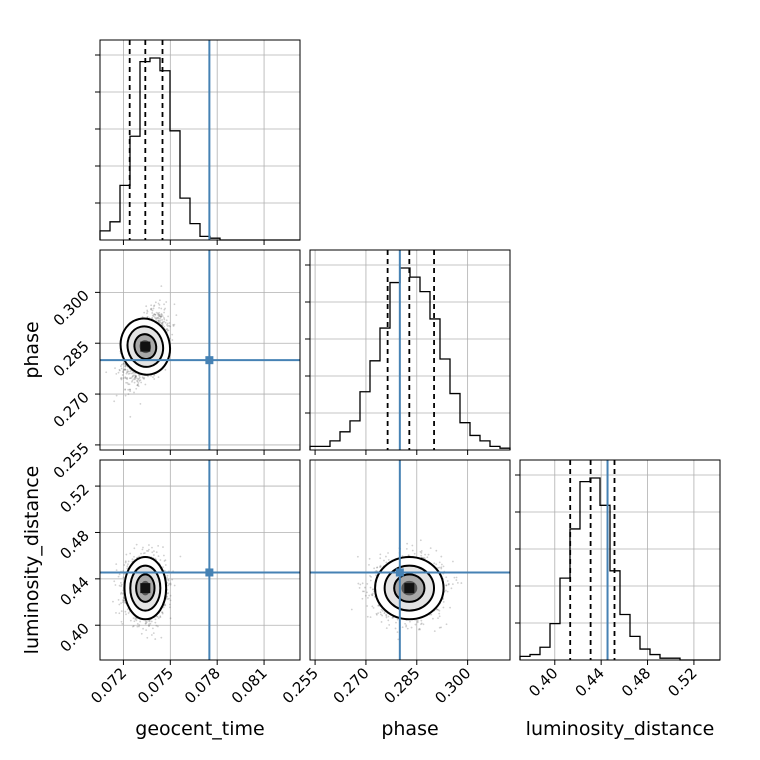  What do you see at coordinates (209, 360) in the screenshot?
I see `truth-marker` at bounding box center [209, 360].